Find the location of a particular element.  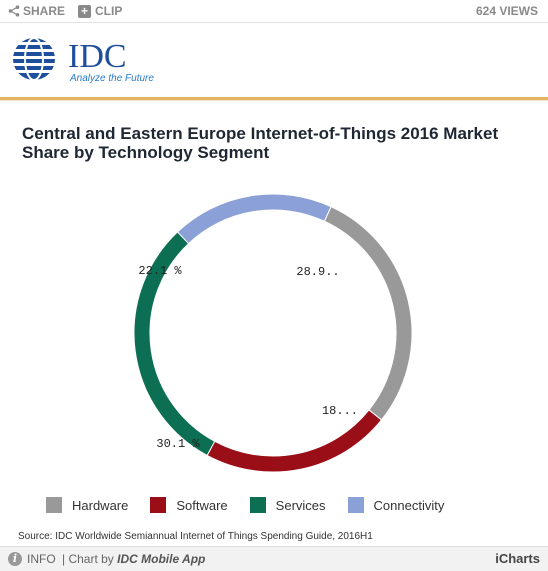

legend-item-services: Services is located at coordinates (287, 505).